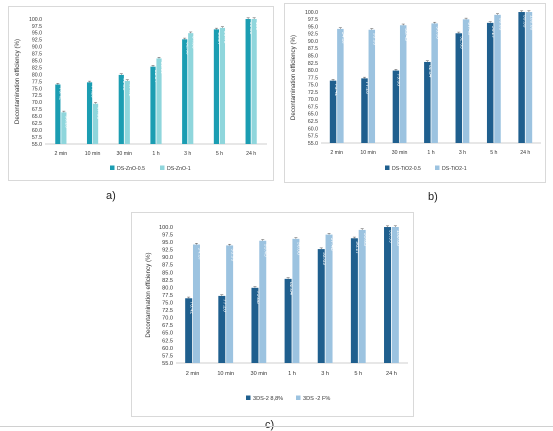 This screenshot has width=553, height=431. What do you see at coordinates (257, 26) in the screenshot?
I see `data-label: 100` at bounding box center [257, 26].